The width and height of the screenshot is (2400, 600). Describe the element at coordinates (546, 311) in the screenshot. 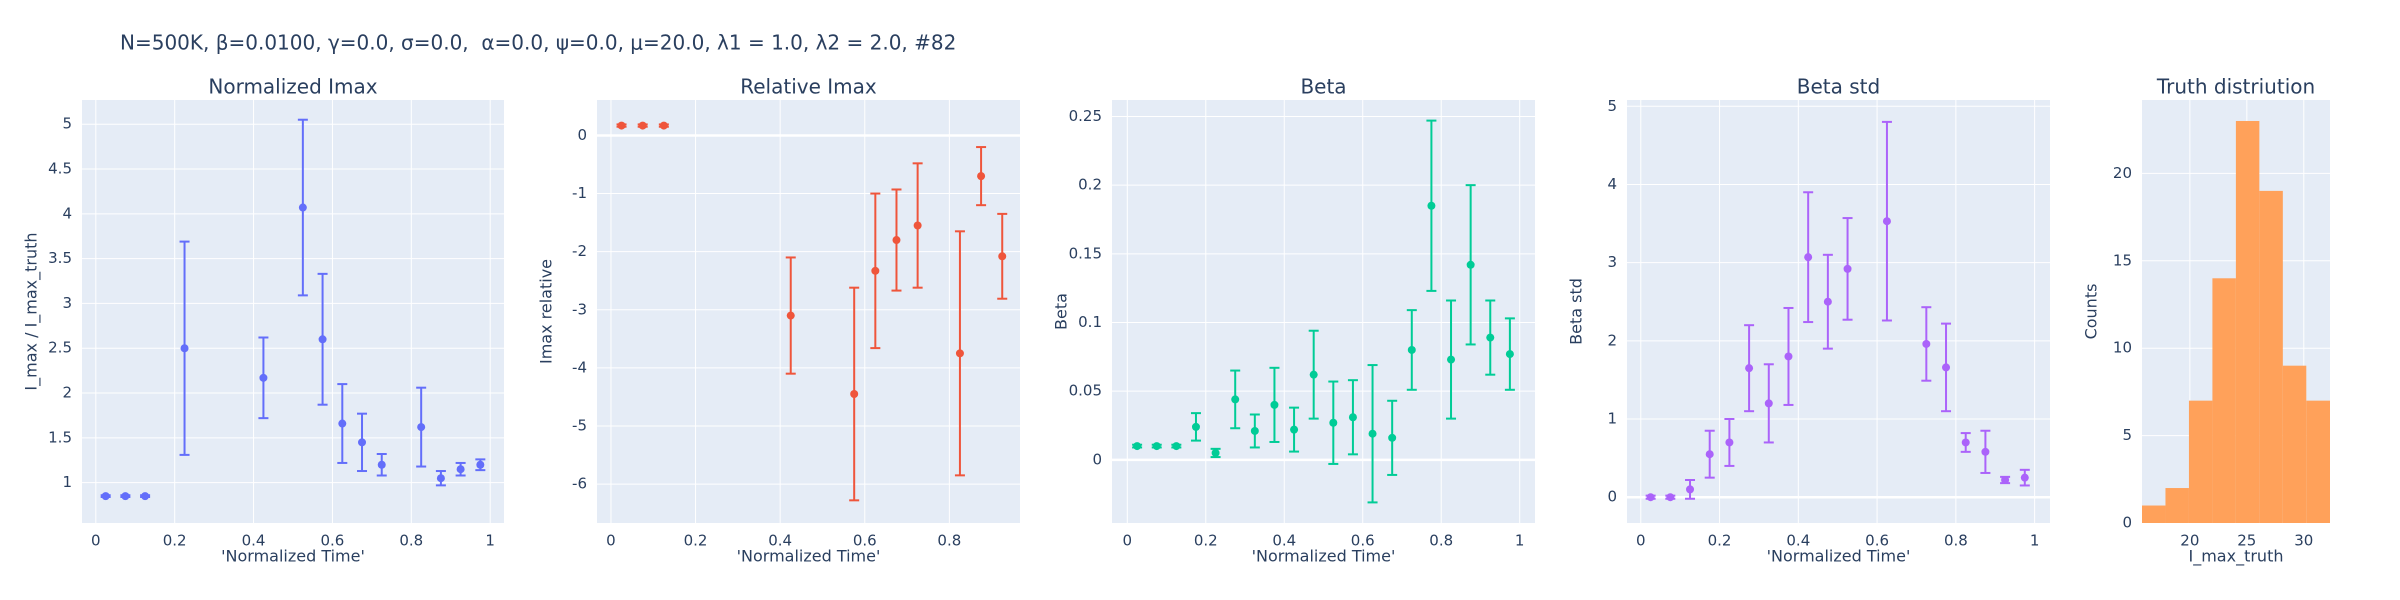

I see `y-axis-title: Imax relative` at that location.